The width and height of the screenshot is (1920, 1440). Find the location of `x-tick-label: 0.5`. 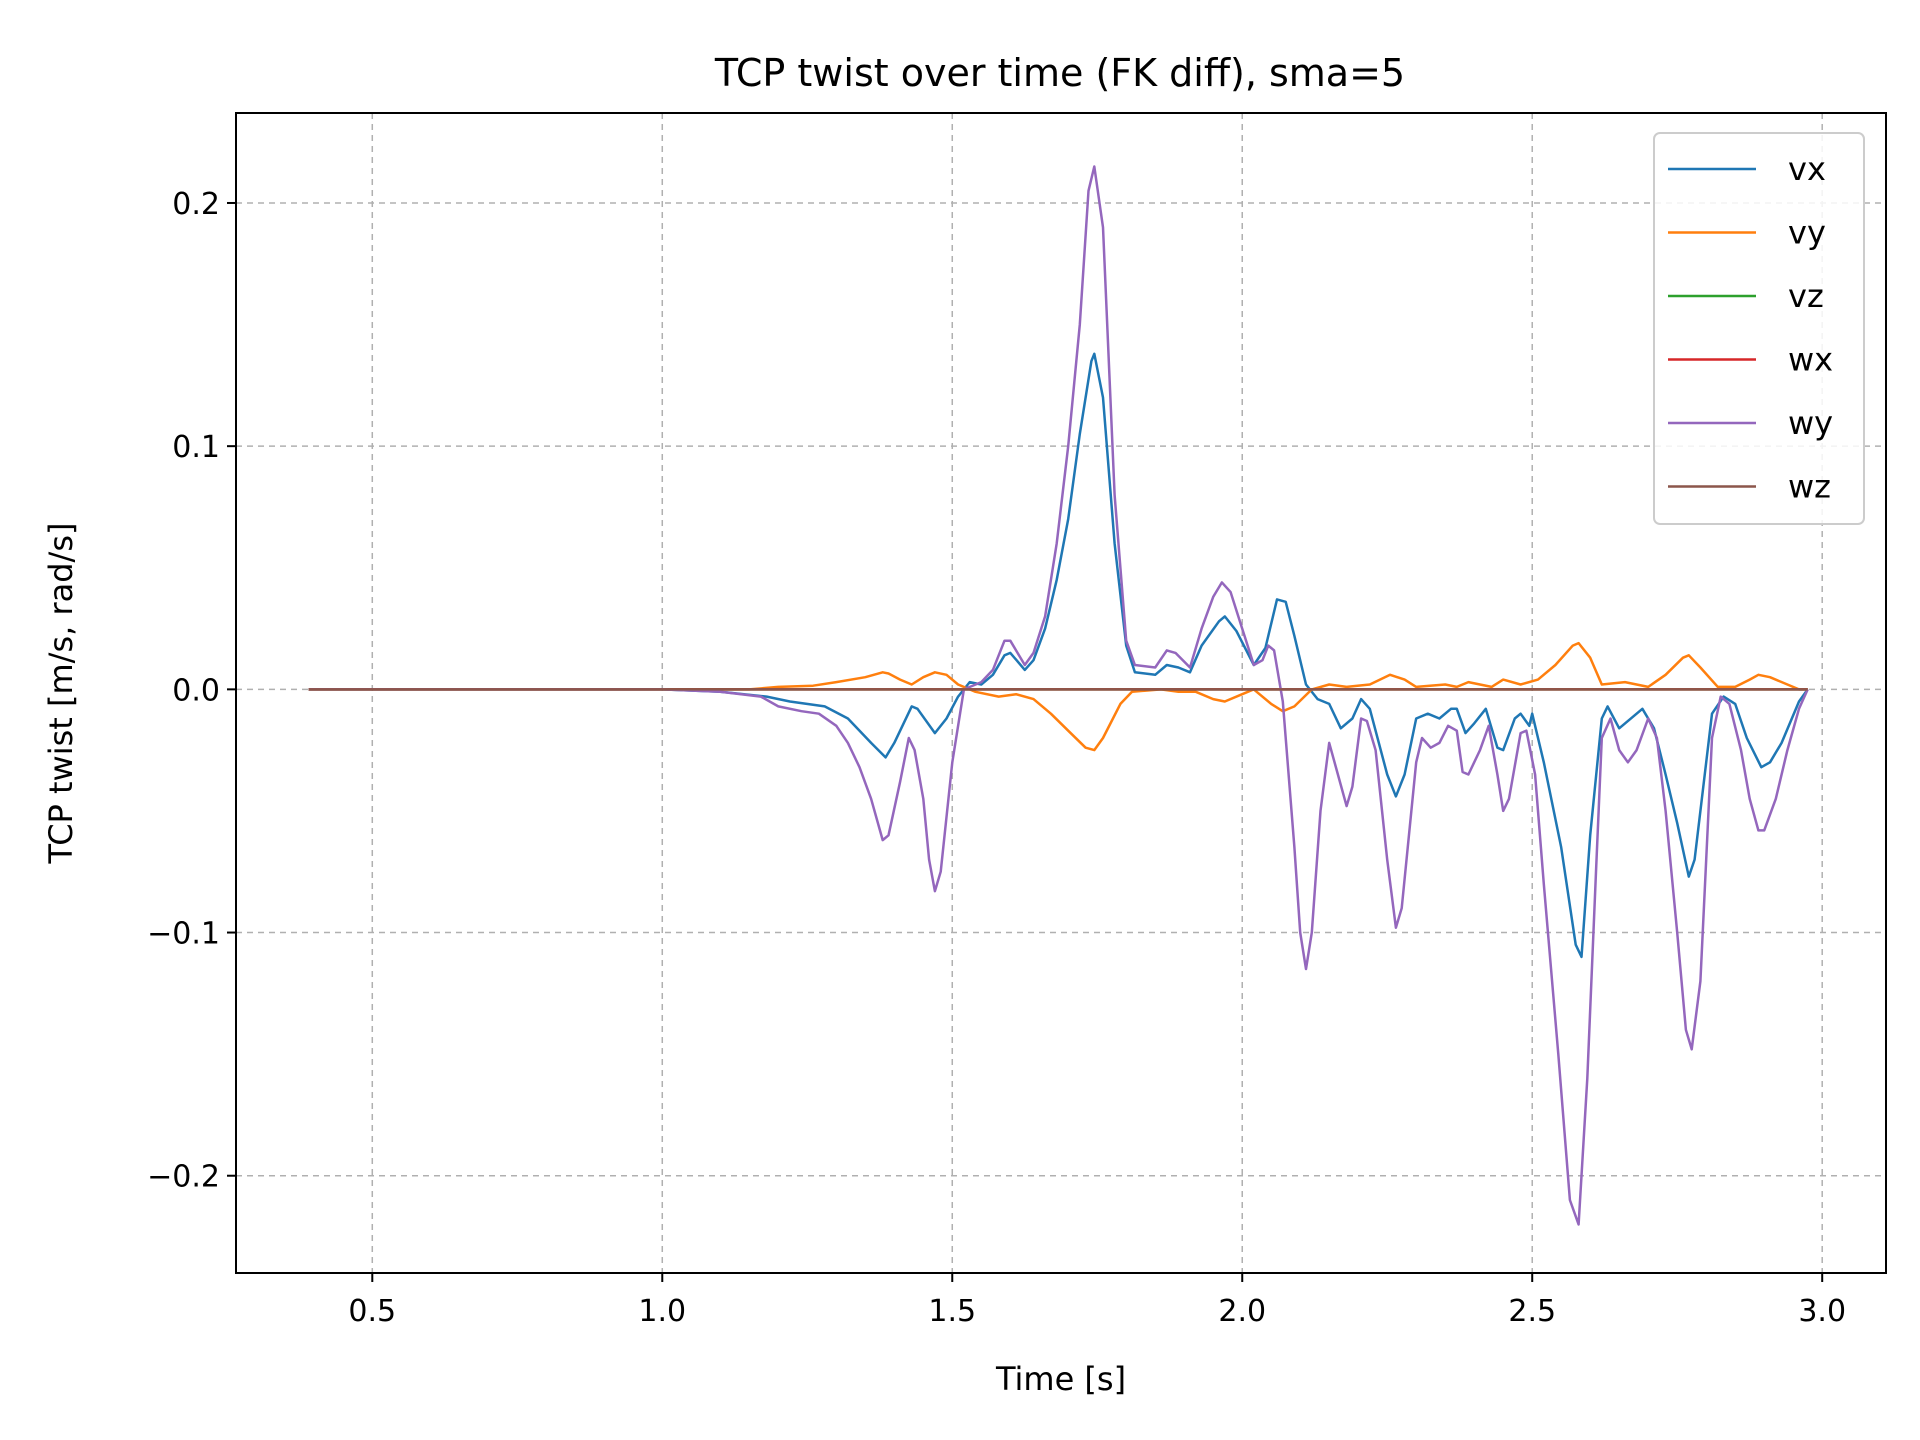

x-tick-label: 0.5 is located at coordinates (372, 1311).